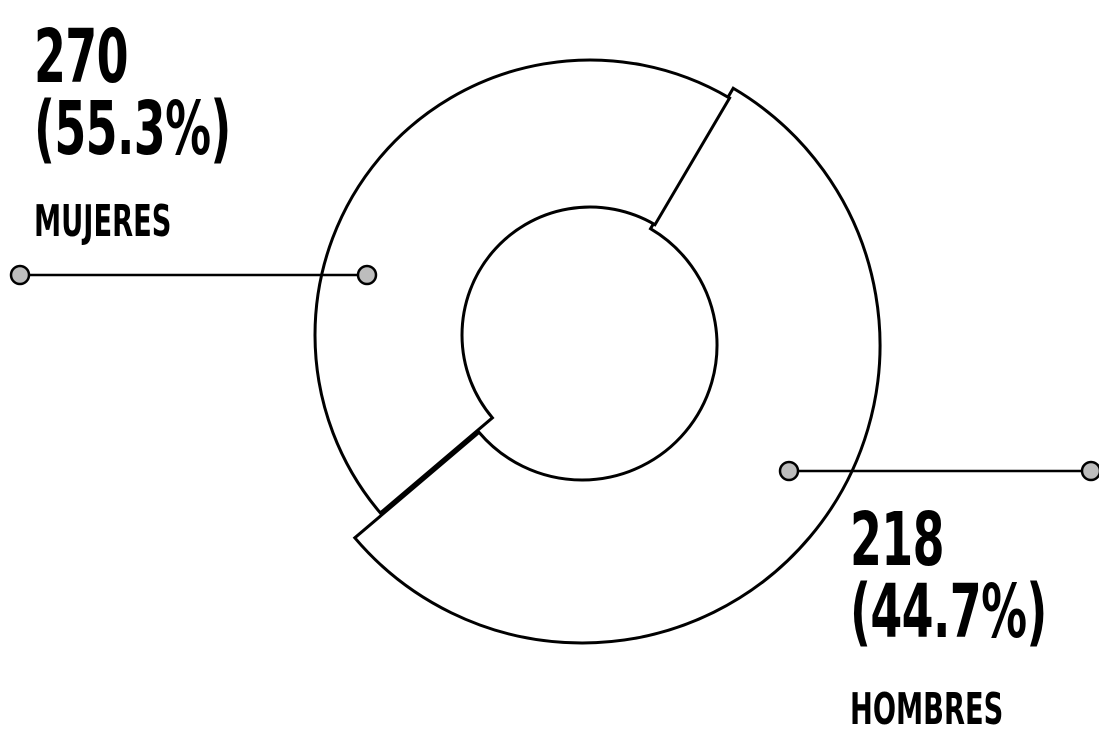 This screenshot has width=1099, height=735. I want to click on leader-dot-mujeres-start, so click(20, 275).